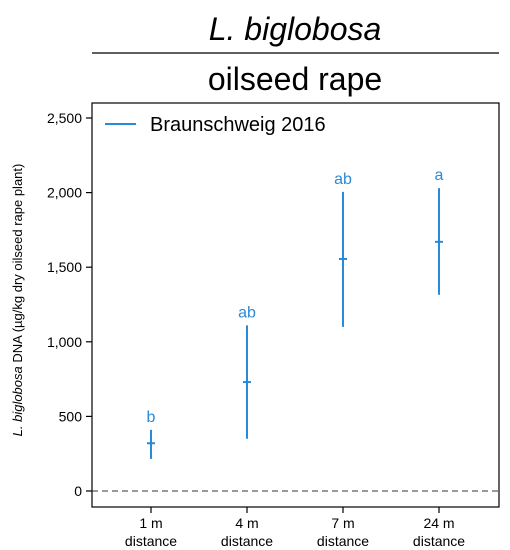  What do you see at coordinates (295, 79) in the screenshot?
I see `chart-title-crop: oilseed rape` at bounding box center [295, 79].